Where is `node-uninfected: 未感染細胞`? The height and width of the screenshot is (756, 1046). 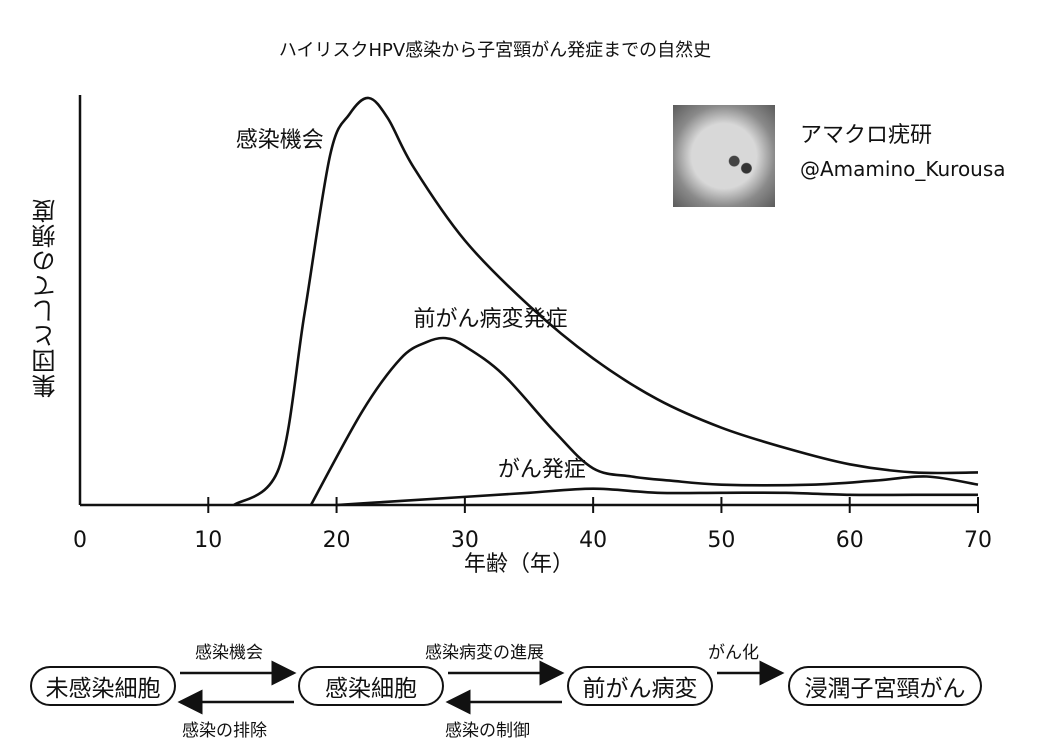 node-uninfected: 未感染細胞 is located at coordinates (103, 686).